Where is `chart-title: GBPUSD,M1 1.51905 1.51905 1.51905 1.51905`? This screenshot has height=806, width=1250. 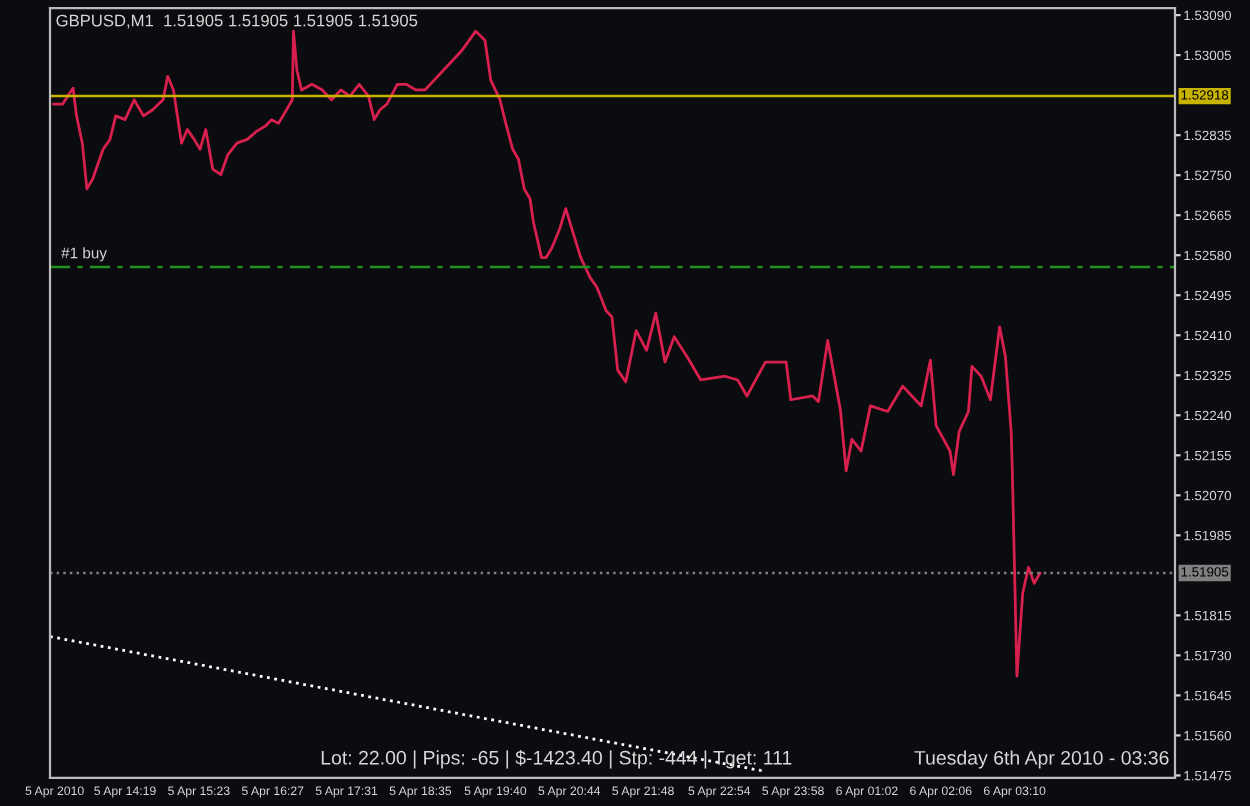 chart-title: GBPUSD,M1 1.51905 1.51905 1.51905 1.51905 is located at coordinates (237, 21).